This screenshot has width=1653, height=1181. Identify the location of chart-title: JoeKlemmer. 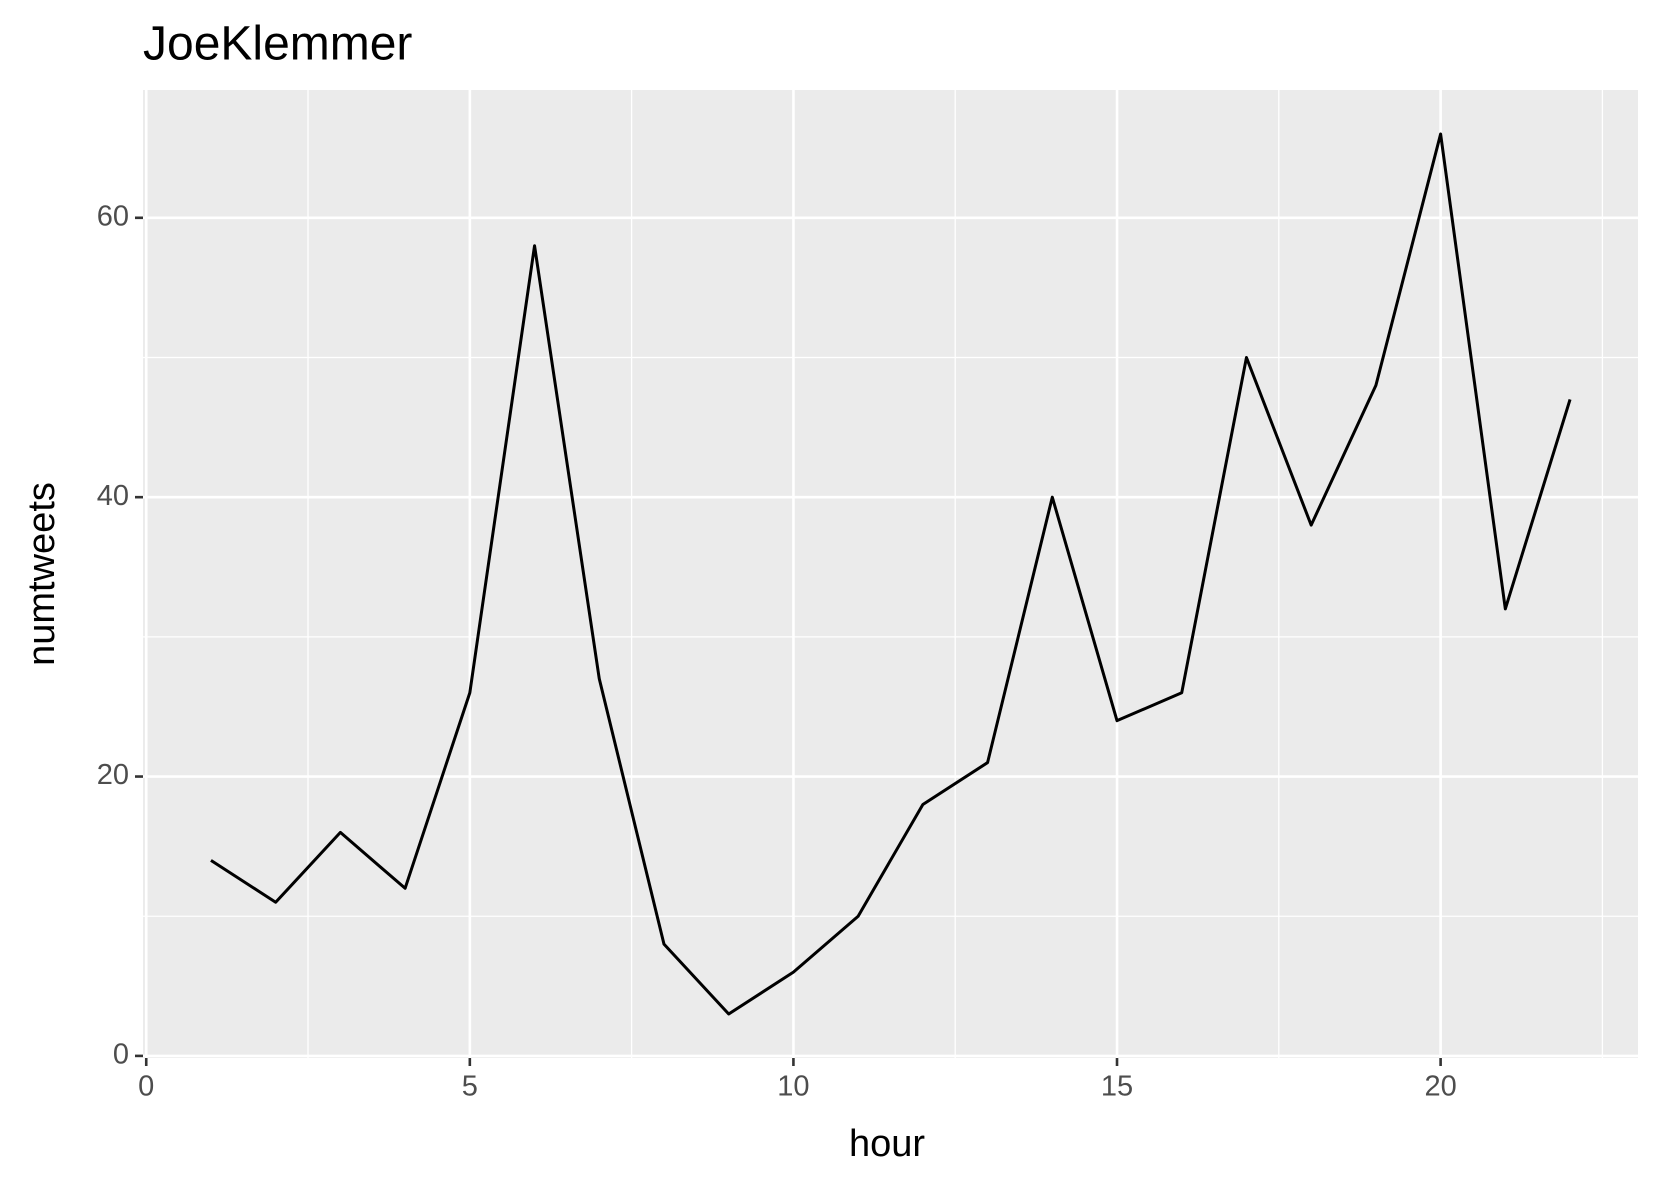
(277, 44).